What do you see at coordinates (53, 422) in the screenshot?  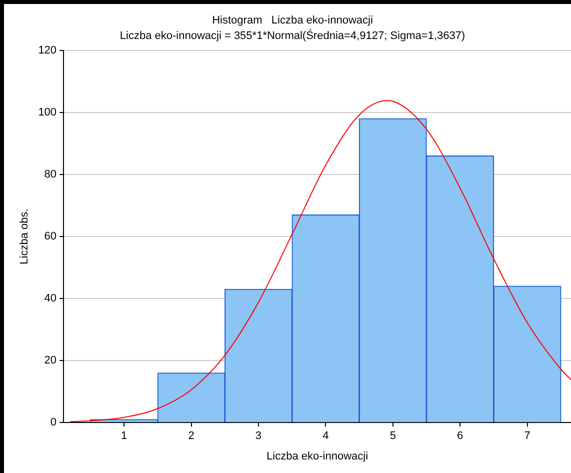 I see `y-tick-label: 0` at bounding box center [53, 422].